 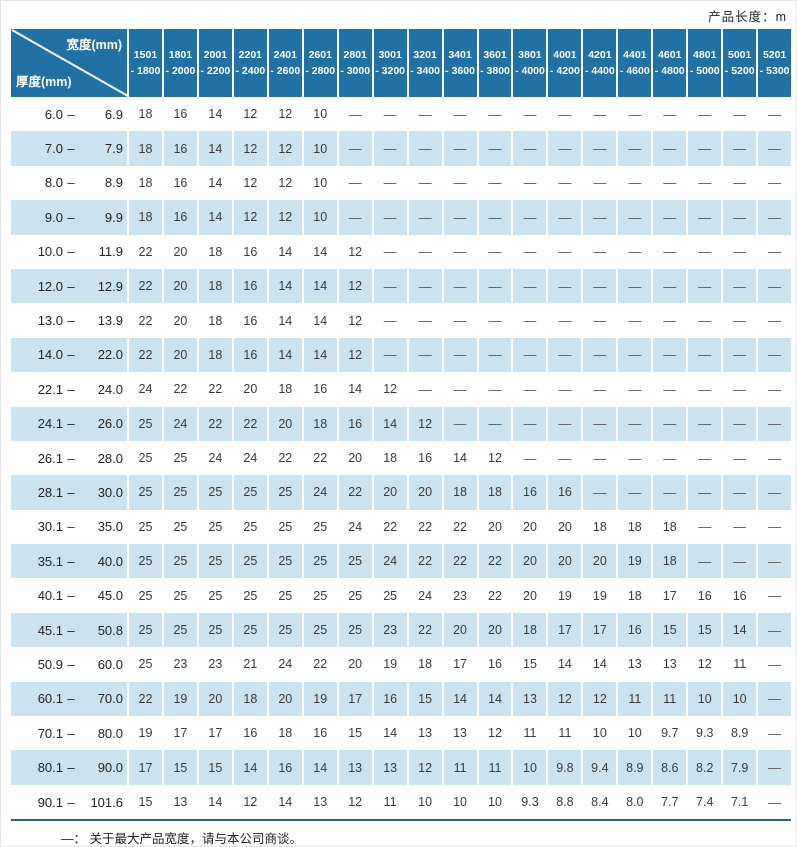 I want to click on dash-footnote: —： 关于最大产品宽度，请与本公司商谈。, so click(x=181, y=839).